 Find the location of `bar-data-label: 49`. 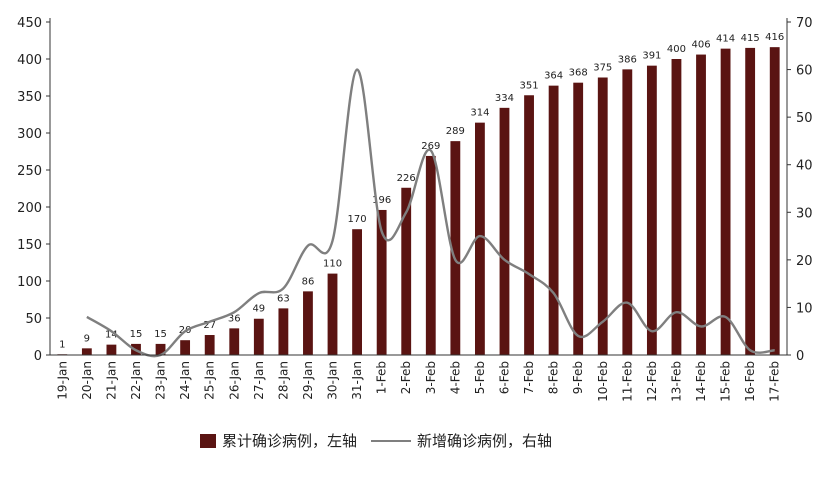

bar-data-label: 49 is located at coordinates (258, 309).